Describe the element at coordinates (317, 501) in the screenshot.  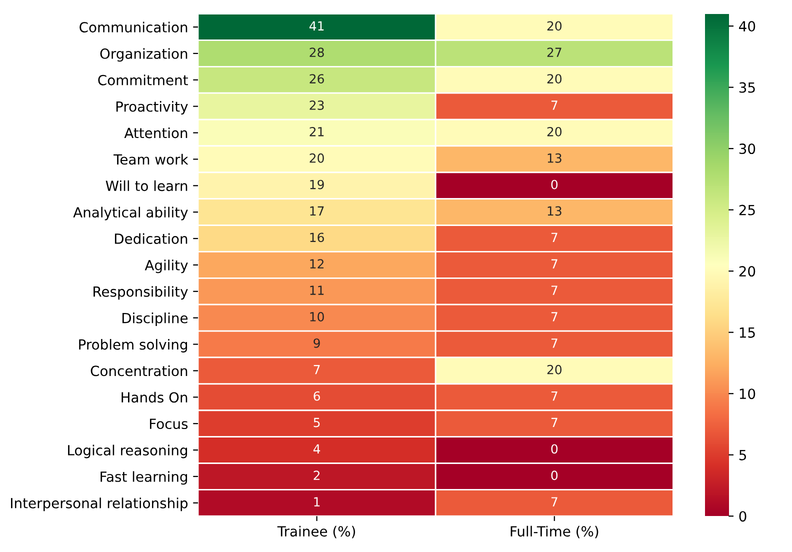
I see `data-label: 1` at that location.